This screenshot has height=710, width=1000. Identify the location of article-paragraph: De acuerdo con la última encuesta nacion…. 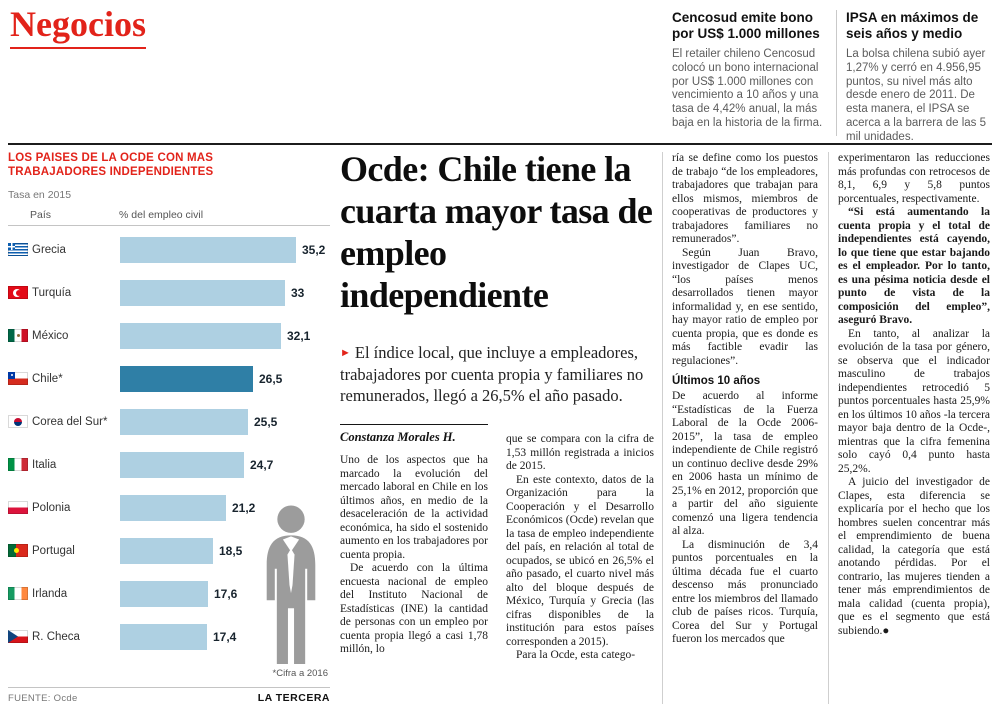
(414, 608).